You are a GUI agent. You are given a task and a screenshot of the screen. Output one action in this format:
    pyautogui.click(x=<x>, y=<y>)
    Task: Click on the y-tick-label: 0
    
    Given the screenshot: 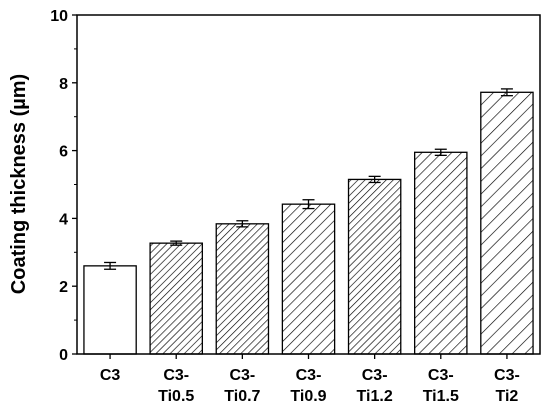 What is the action you would take?
    pyautogui.click(x=63, y=355)
    